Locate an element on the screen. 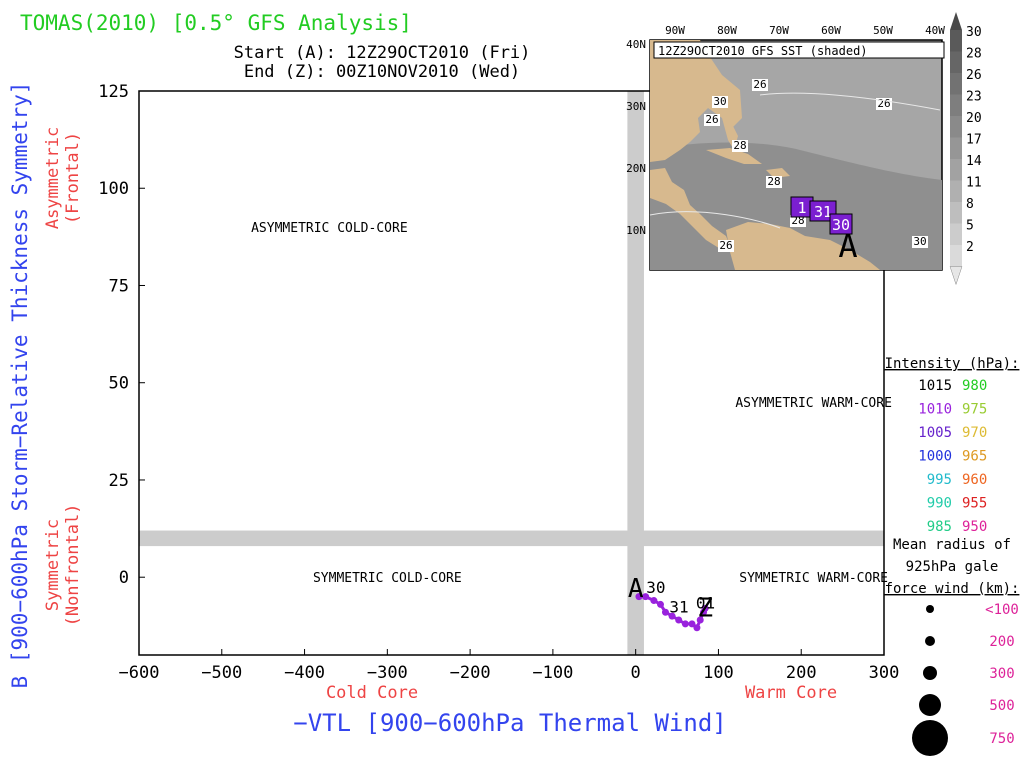 Image resolution: width=1024 pixels, height=772 pixels. x-tick-label: −500 is located at coordinates (221, 673).